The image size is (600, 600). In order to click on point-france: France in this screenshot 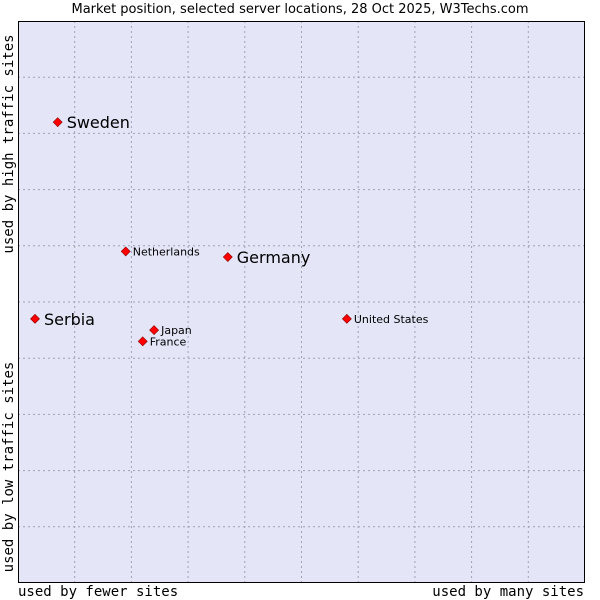, I will do `click(162, 341)`.